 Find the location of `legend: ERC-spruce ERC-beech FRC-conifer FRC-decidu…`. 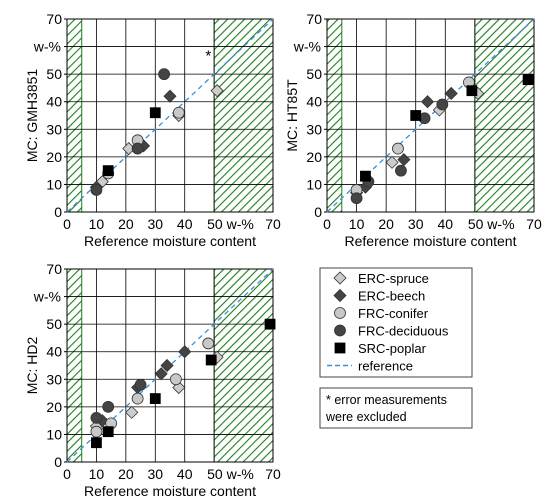

legend: ERC-spruce ERC-beech FRC-conifer FRC-decidu… is located at coordinates (396, 348).